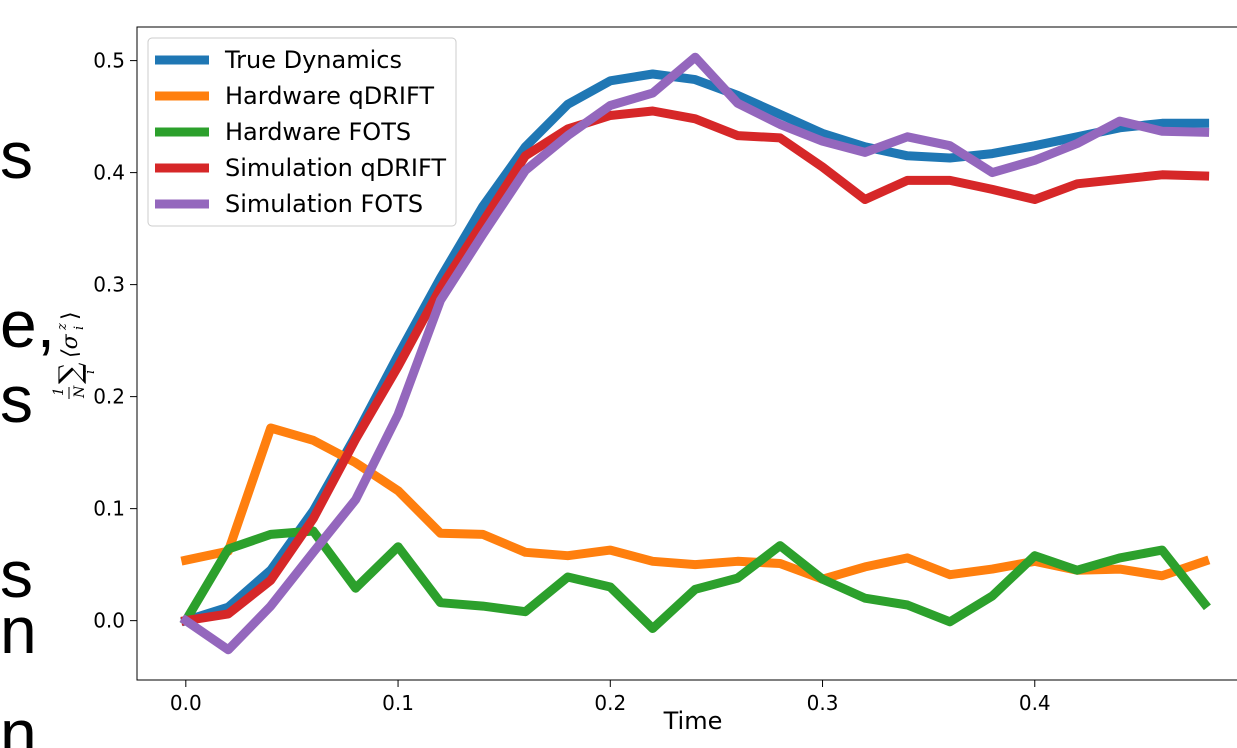  Describe the element at coordinates (109, 621) in the screenshot. I see `y-tick-label: 0.0` at that location.